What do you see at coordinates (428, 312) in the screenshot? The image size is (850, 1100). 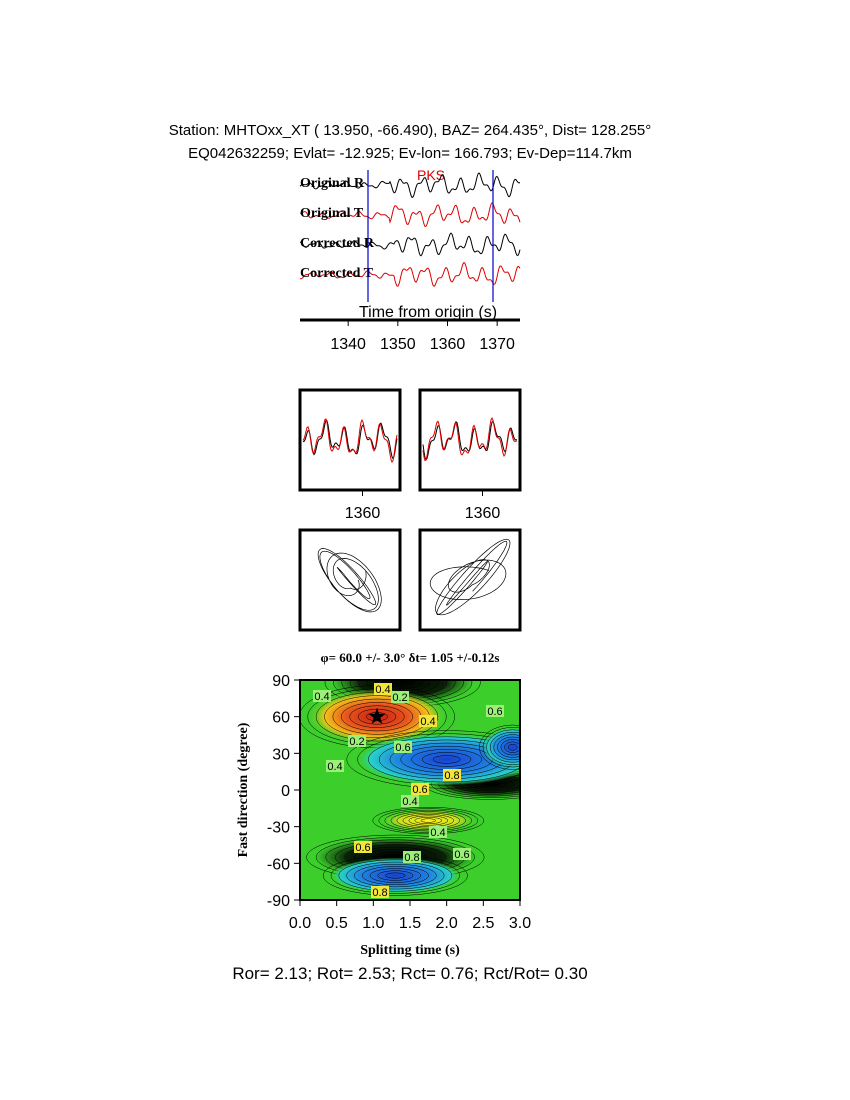 I see `x-axis-label: Time from origin (s)` at bounding box center [428, 312].